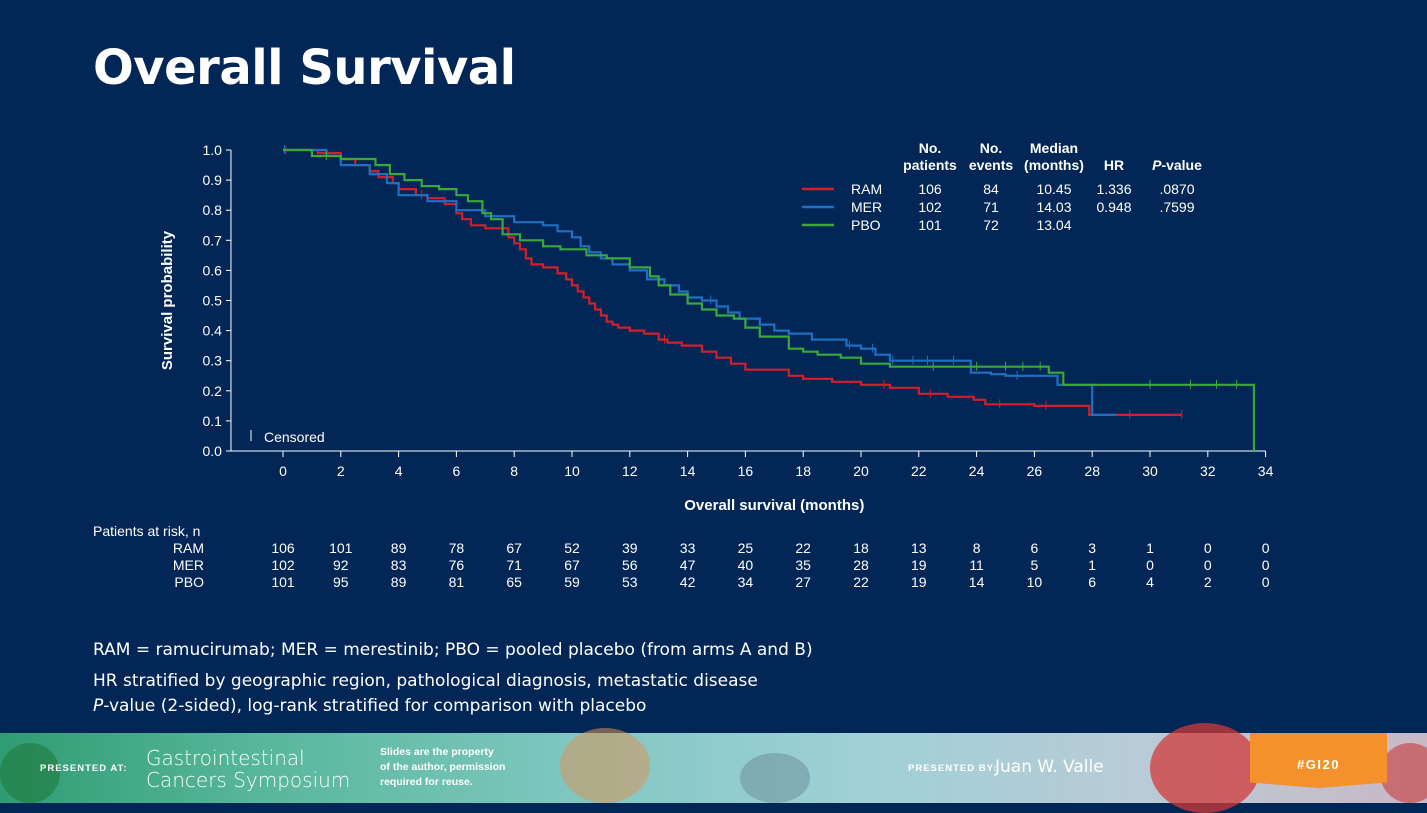 The image size is (1427, 813). Describe the element at coordinates (976, 548) in the screenshot. I see `risk-cell: 8` at that location.